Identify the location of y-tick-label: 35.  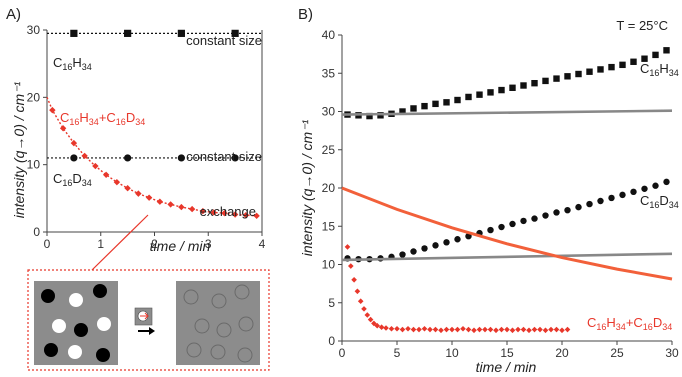
(329, 73).